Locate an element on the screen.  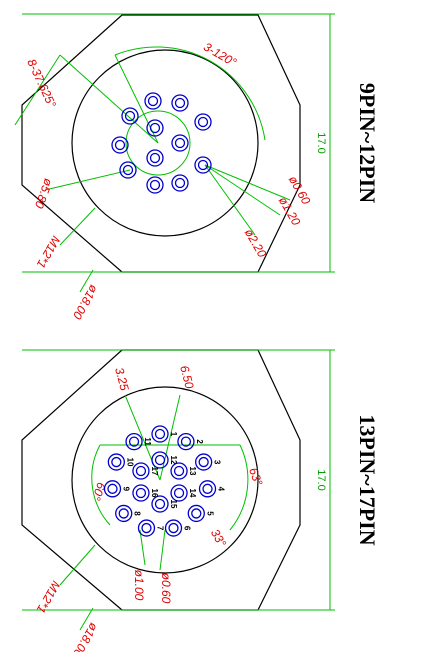
dim-label: 3.25 is located at coordinates (122, 379).